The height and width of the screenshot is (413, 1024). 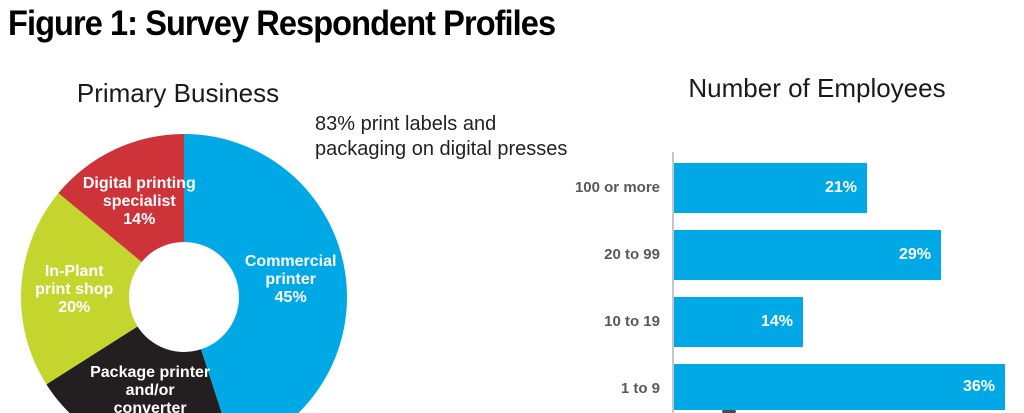 I want to click on bar-value-label: 36%, so click(x=978, y=386).